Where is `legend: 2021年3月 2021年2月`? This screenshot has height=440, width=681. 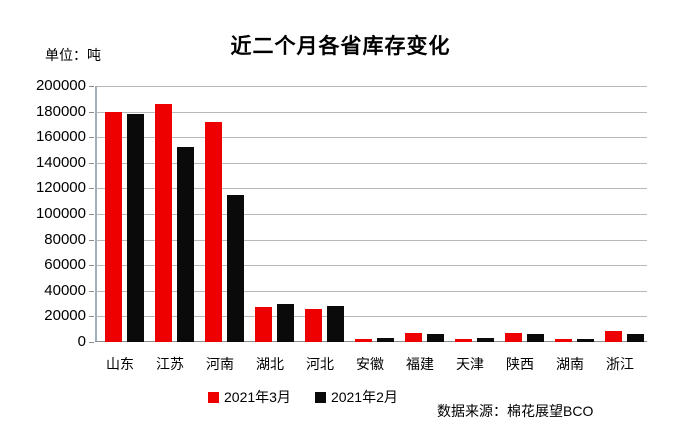
legend: 2021年3月 2021年2月 is located at coordinates (303, 397).